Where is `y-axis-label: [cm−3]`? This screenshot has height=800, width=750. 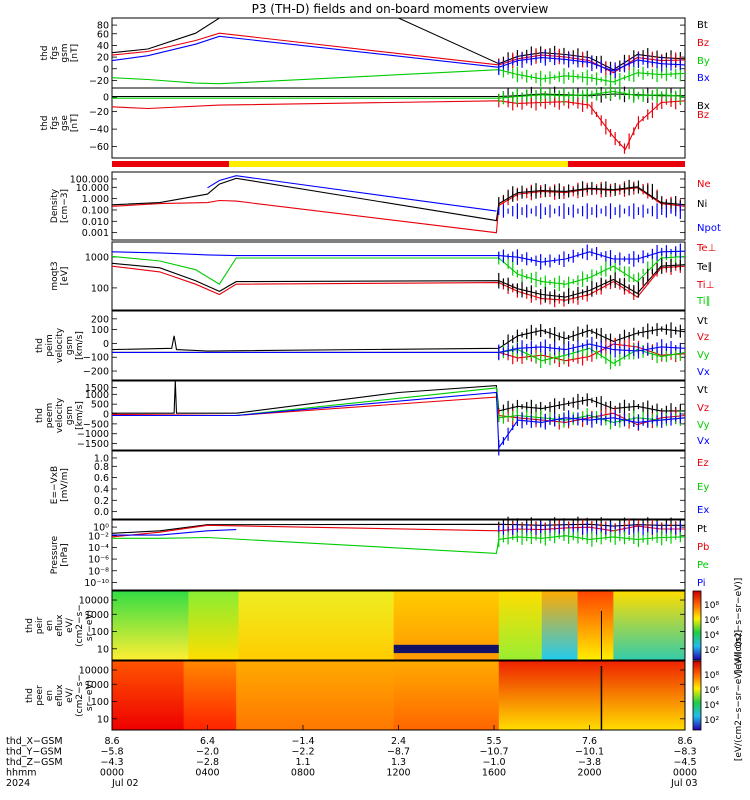
y-axis-label: [cm−3] is located at coordinates (65, 206).